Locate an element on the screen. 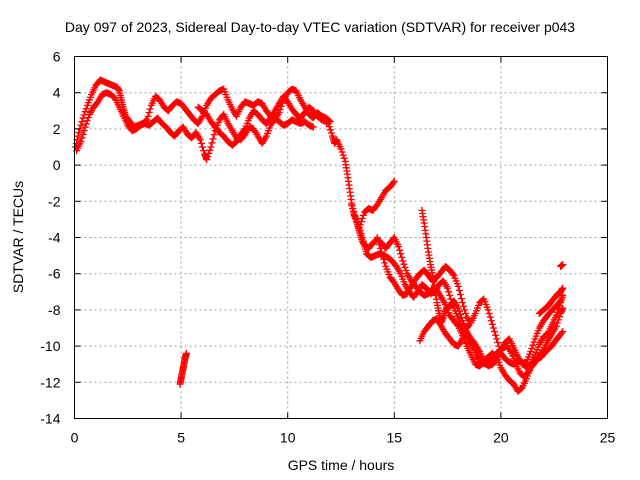 Image resolution: width=640 pixels, height=480 pixels. y-tick-label: 4 is located at coordinates (57, 93).